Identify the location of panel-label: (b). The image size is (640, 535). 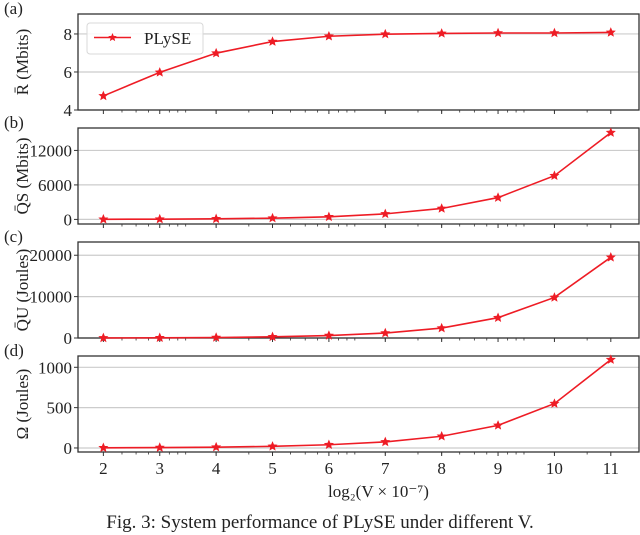
(14, 122).